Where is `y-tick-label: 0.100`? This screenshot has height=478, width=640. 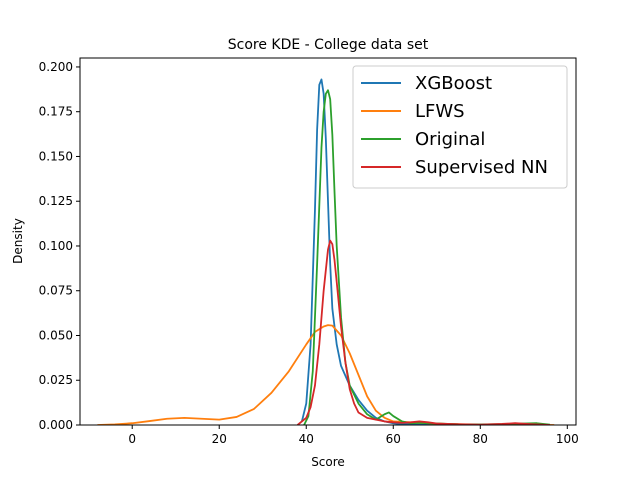
y-tick-label: 0.100 is located at coordinates (56, 246).